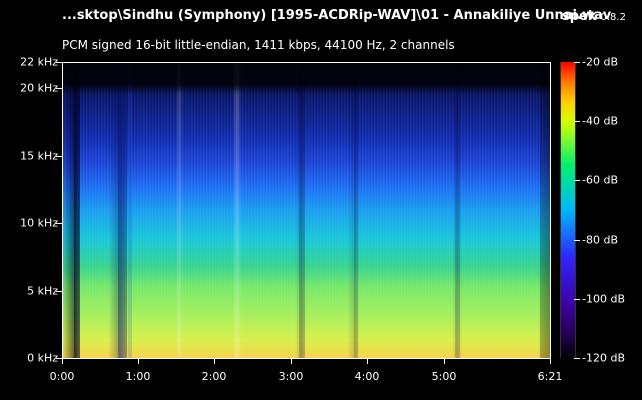 This screenshot has width=642, height=400. Describe the element at coordinates (59, 291) in the screenshot. I see `y-tick-5khz` at that location.